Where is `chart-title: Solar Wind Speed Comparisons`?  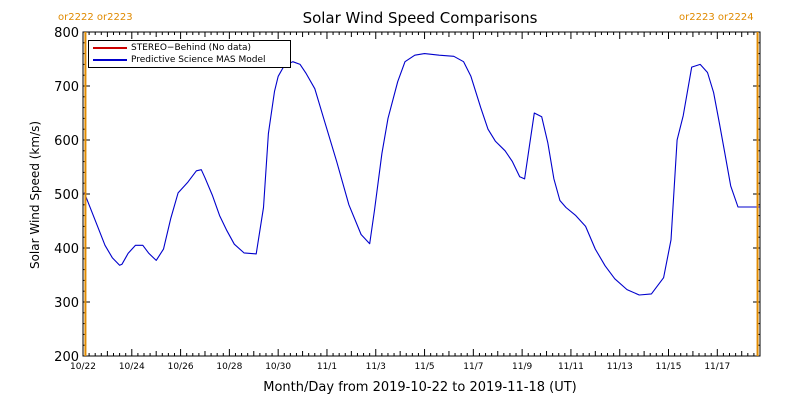 chart-title: Solar Wind Speed Comparisons is located at coordinates (420, 18).